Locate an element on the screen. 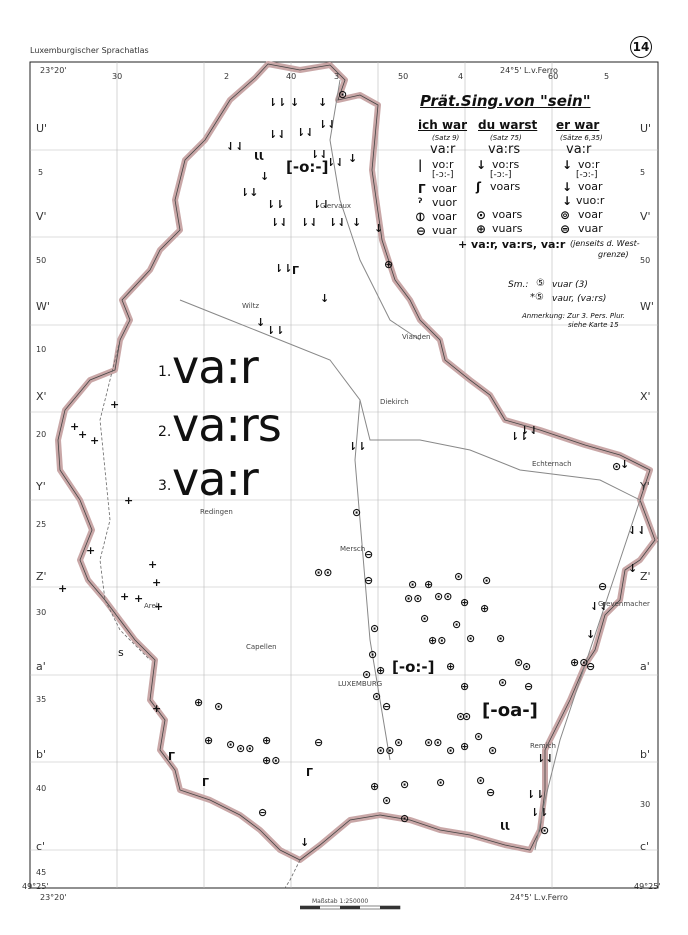 The image size is (688, 935). scale-bar is located at coordinates (350, 907).